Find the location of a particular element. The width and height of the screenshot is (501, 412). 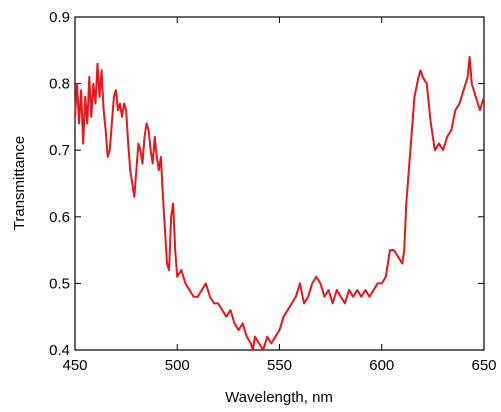

x-tick-label: 450 is located at coordinates (74, 365).